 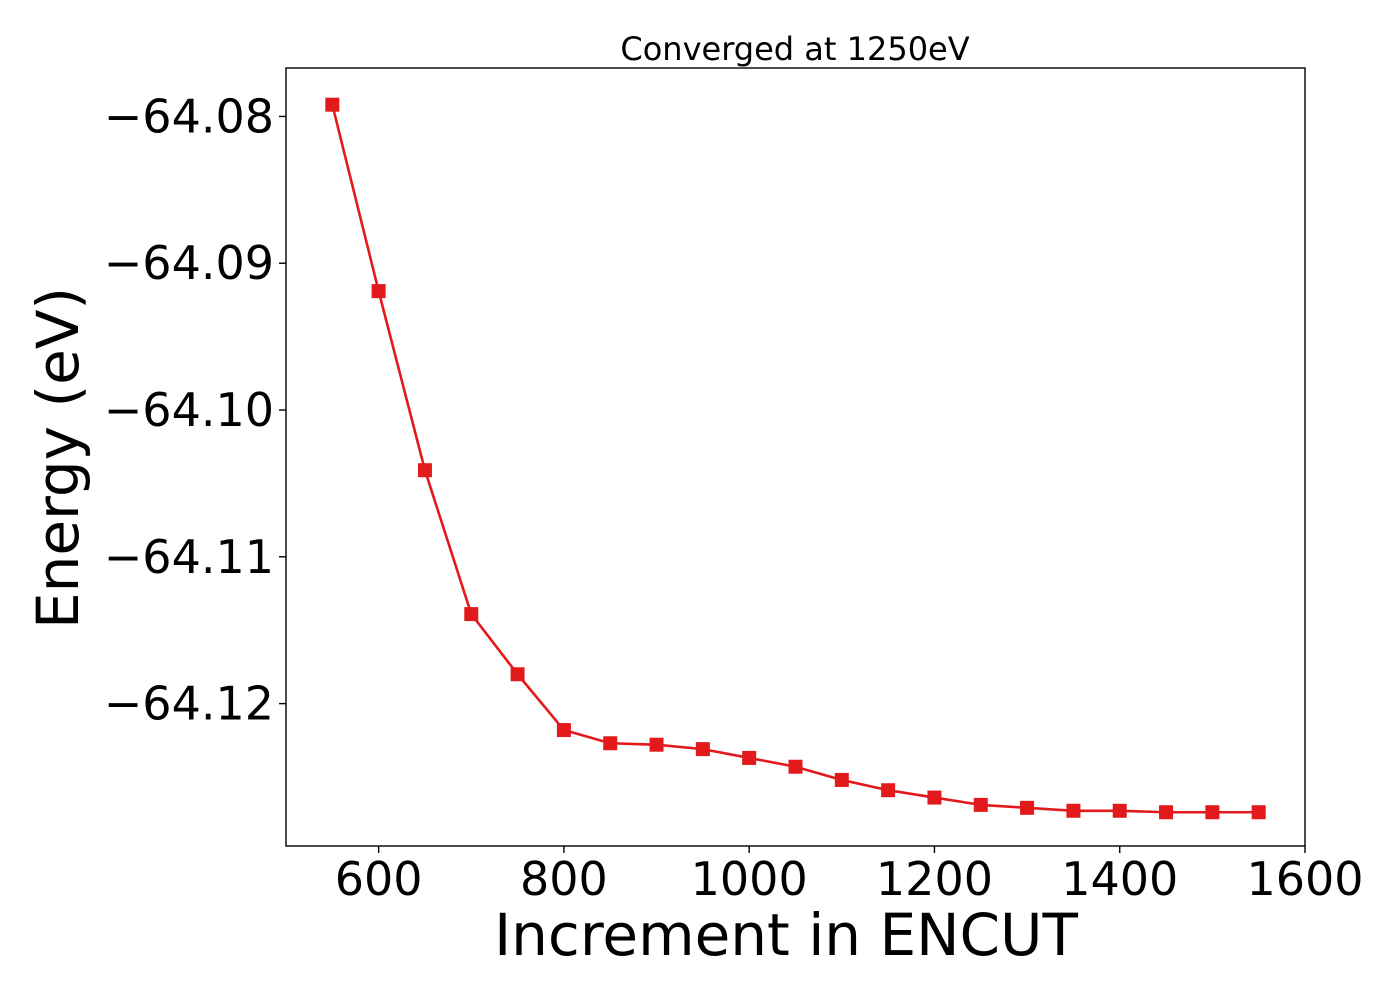 What do you see at coordinates (58, 458) in the screenshot?
I see `y-axis-label: Energy (eV)` at bounding box center [58, 458].